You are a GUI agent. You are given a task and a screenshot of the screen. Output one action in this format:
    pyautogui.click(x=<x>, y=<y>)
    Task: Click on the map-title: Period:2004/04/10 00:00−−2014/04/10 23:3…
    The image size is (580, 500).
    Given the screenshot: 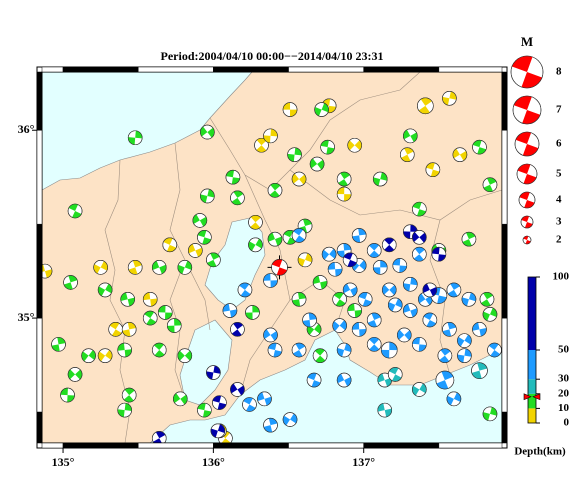 What is the action you would take?
    pyautogui.click(x=272, y=56)
    